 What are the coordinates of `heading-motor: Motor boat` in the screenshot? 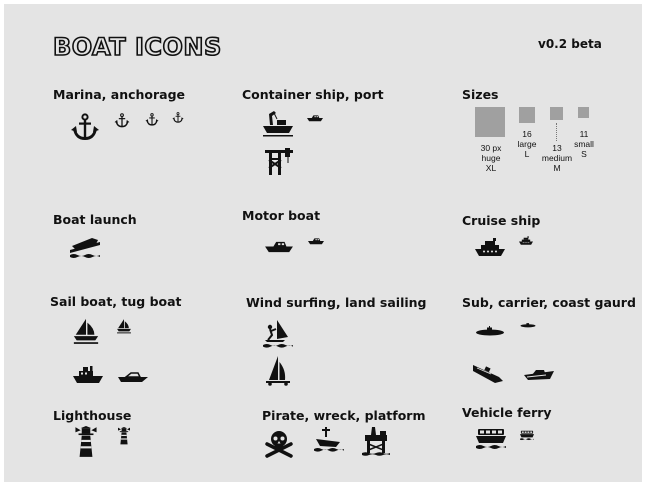 It's located at (281, 215).